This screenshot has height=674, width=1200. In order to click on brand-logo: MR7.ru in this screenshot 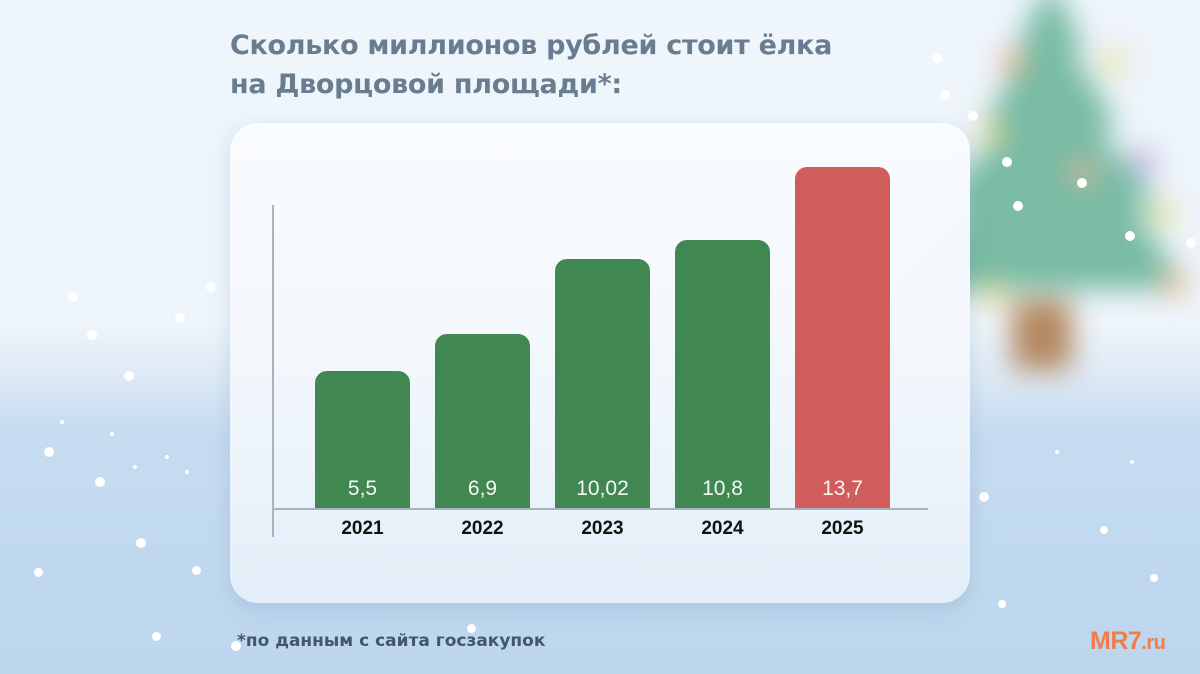, I will do `click(1128, 641)`.